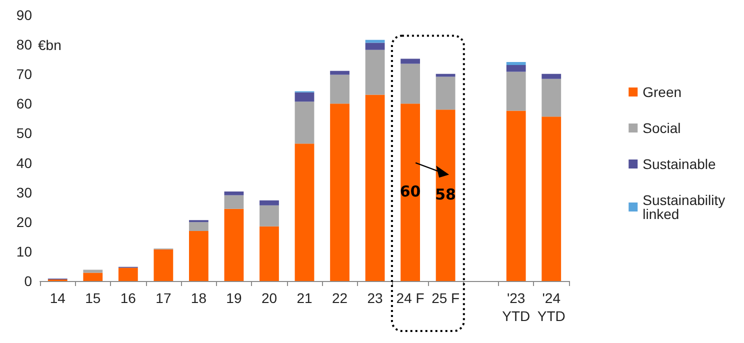  I want to click on x-tick-label: '24 YTD, so click(551, 307).